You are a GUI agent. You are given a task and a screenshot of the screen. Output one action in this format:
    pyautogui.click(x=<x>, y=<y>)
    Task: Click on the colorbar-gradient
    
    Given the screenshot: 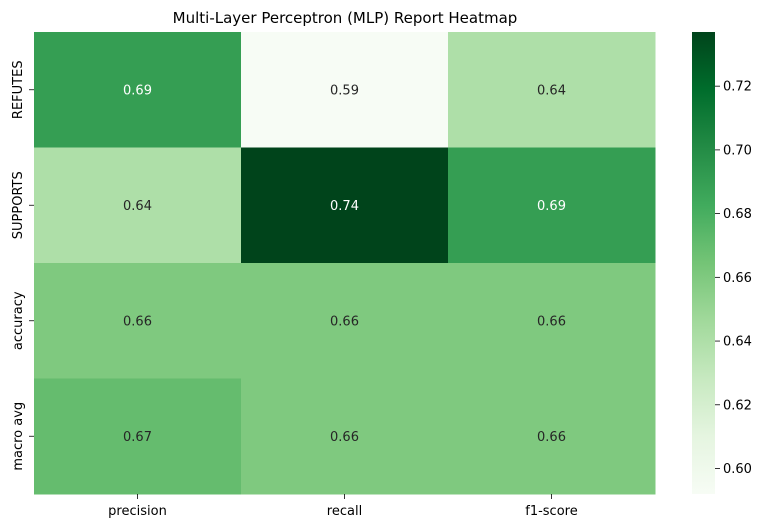 What is the action you would take?
    pyautogui.click(x=703, y=263)
    